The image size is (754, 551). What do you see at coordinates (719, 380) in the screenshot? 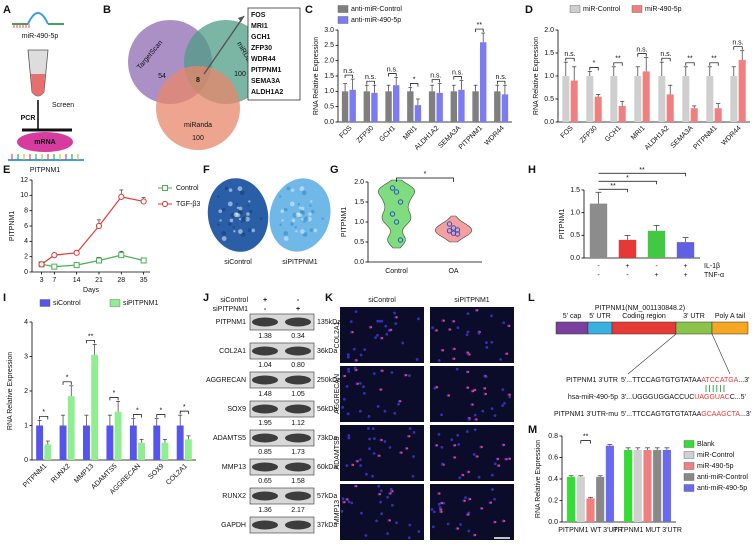
I see `sequence-part: ATCCATGA` at bounding box center [719, 380].